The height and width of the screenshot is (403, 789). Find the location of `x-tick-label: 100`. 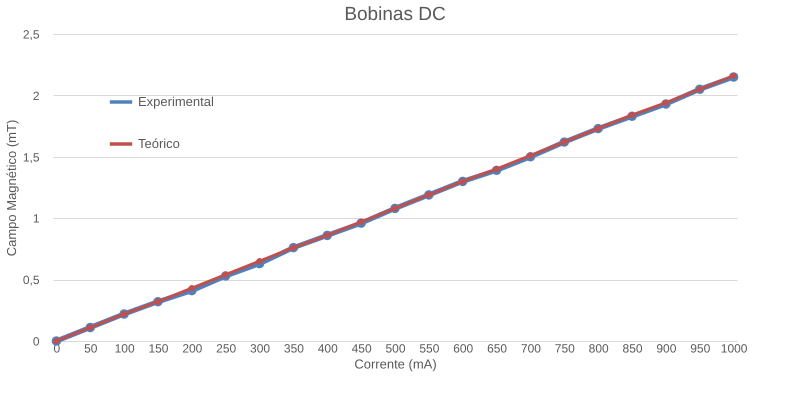

x-tick-label: 100 is located at coordinates (124, 349).